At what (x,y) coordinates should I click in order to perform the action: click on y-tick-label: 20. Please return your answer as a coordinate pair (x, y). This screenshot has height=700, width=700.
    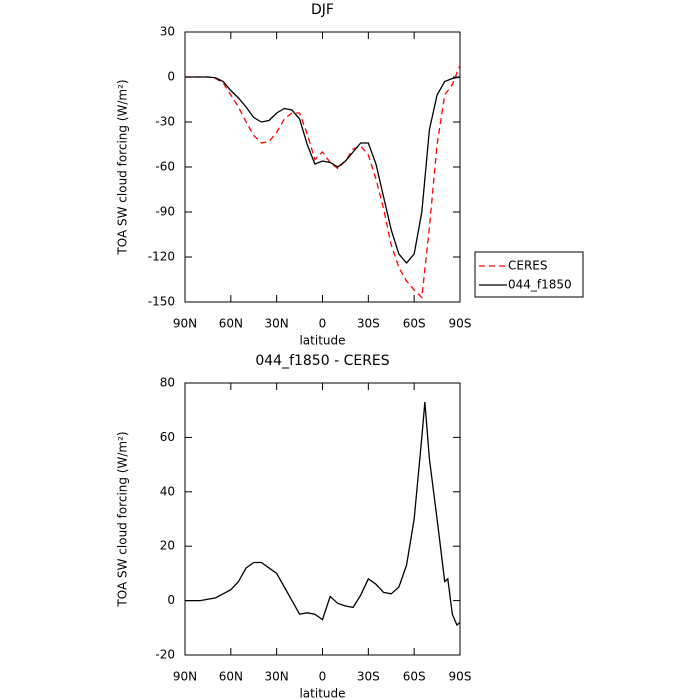
    Looking at the image, I should click on (167, 546).